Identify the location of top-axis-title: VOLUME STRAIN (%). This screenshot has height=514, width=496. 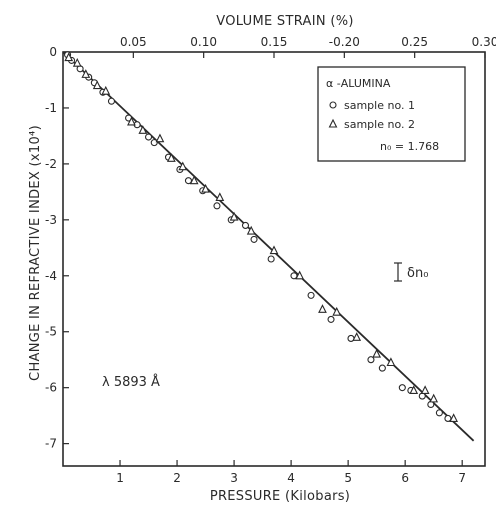
(284, 21).